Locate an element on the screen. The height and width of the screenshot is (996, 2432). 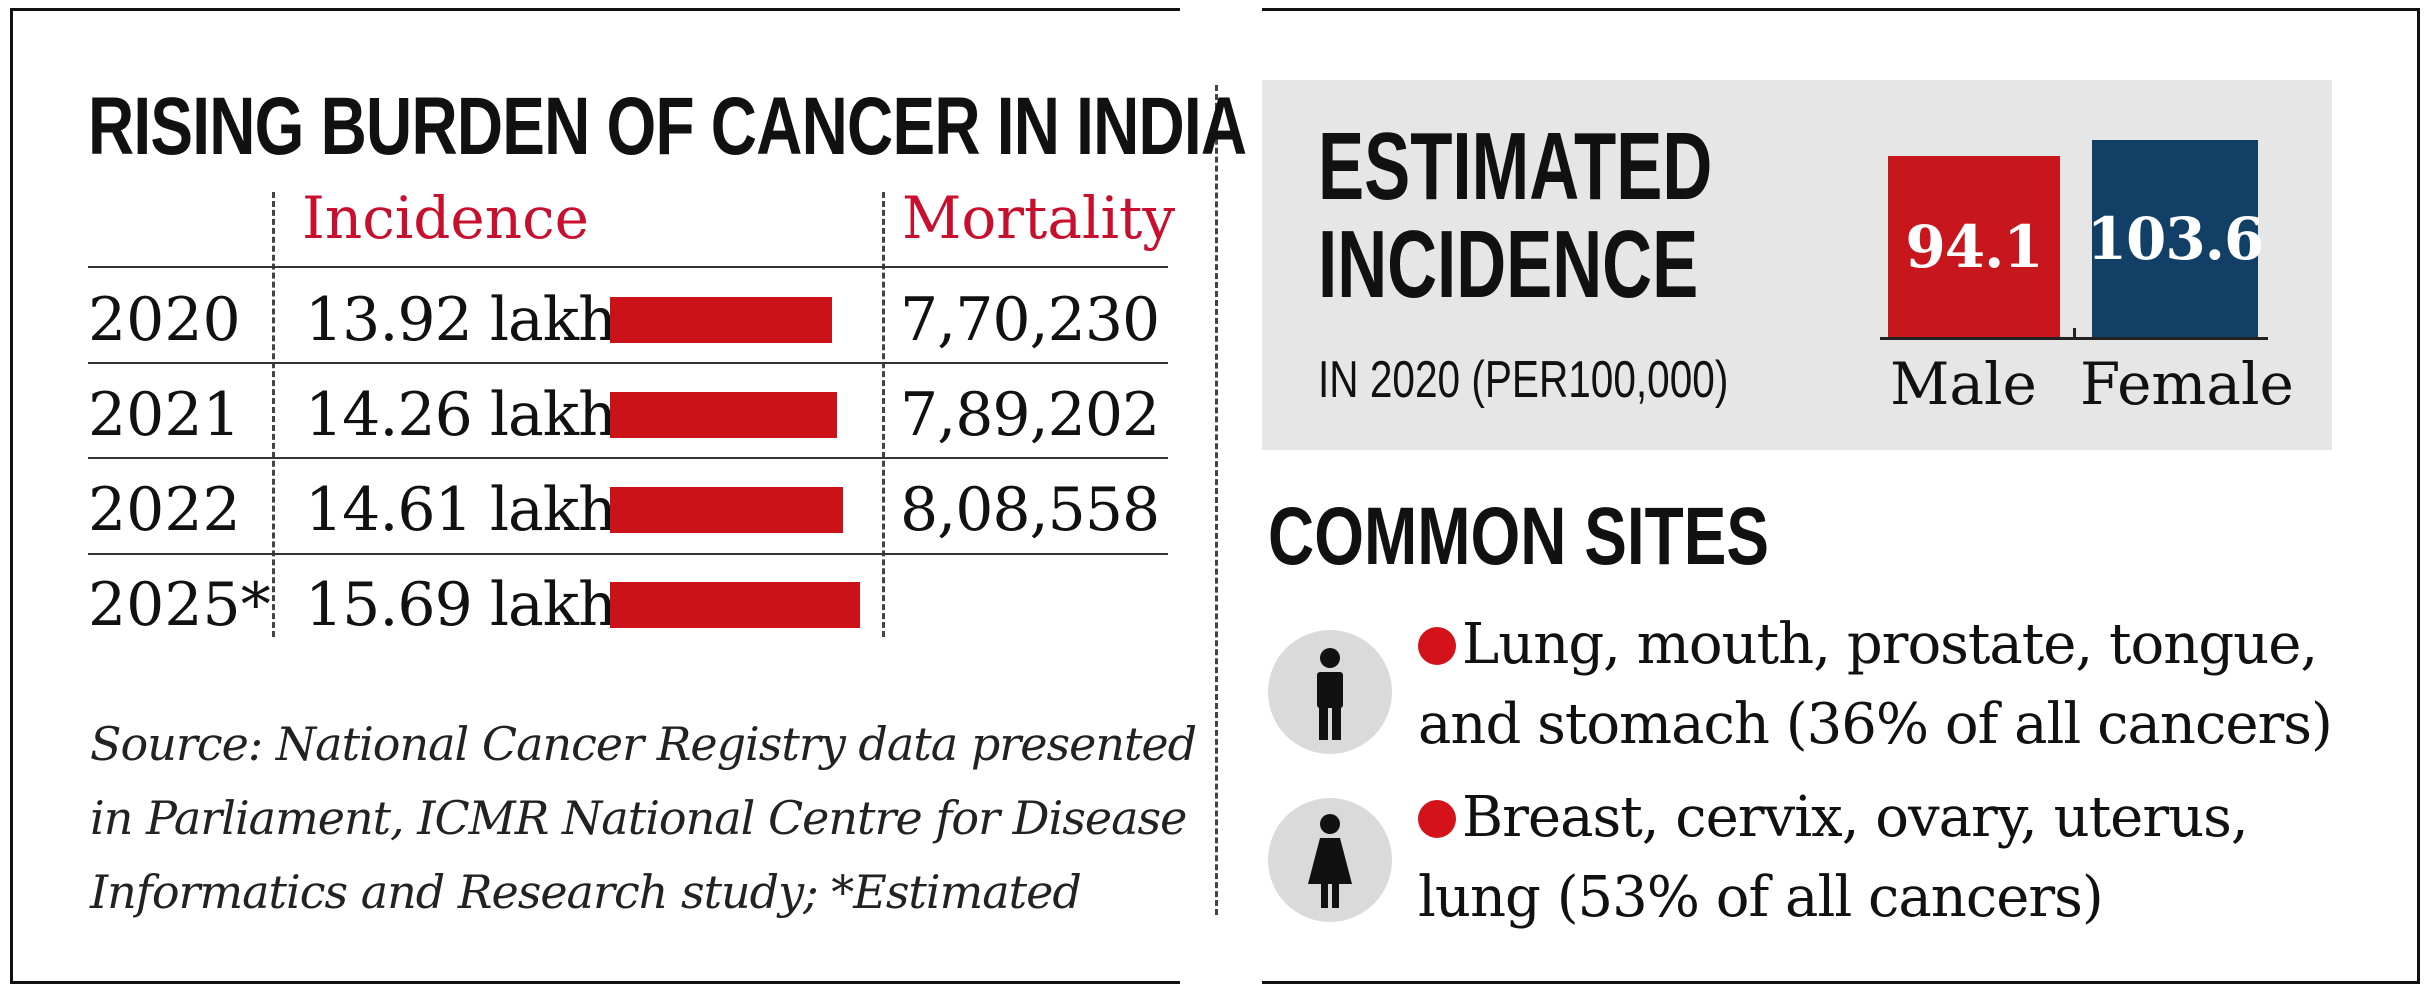
female-incidence-box: 103.6 is located at coordinates (2175, 239).